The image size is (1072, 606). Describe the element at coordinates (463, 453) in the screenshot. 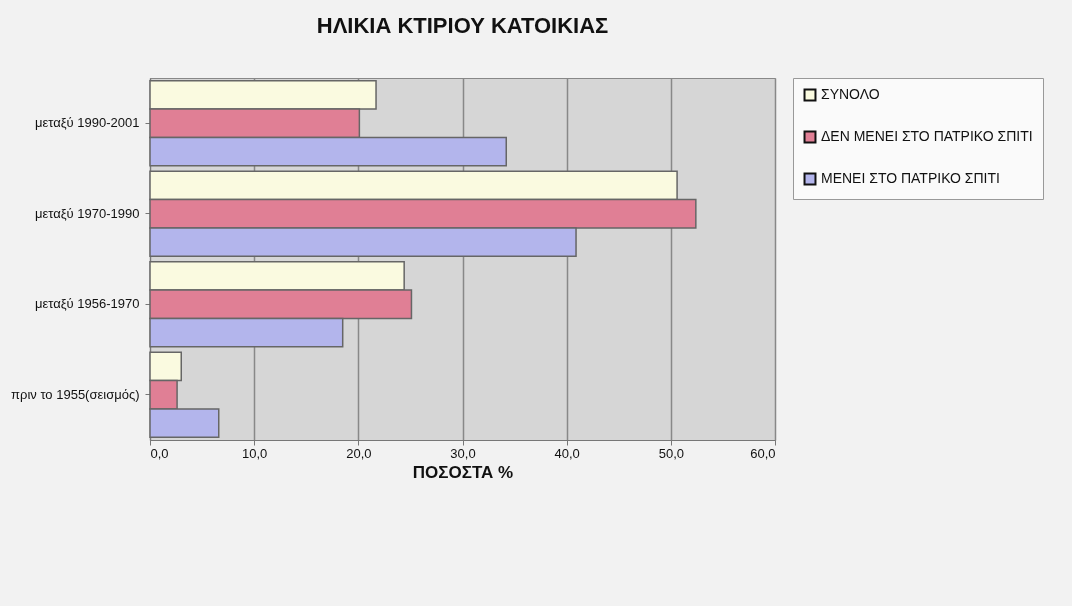

I see `x-tick-label: 30,0` at that location.